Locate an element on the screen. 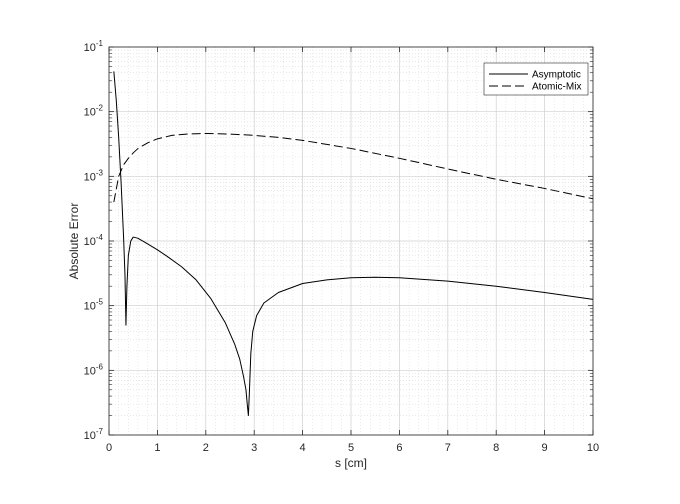 The height and width of the screenshot is (504, 680). legend: Asymptotic Atomic-Mix is located at coordinates (536, 79).